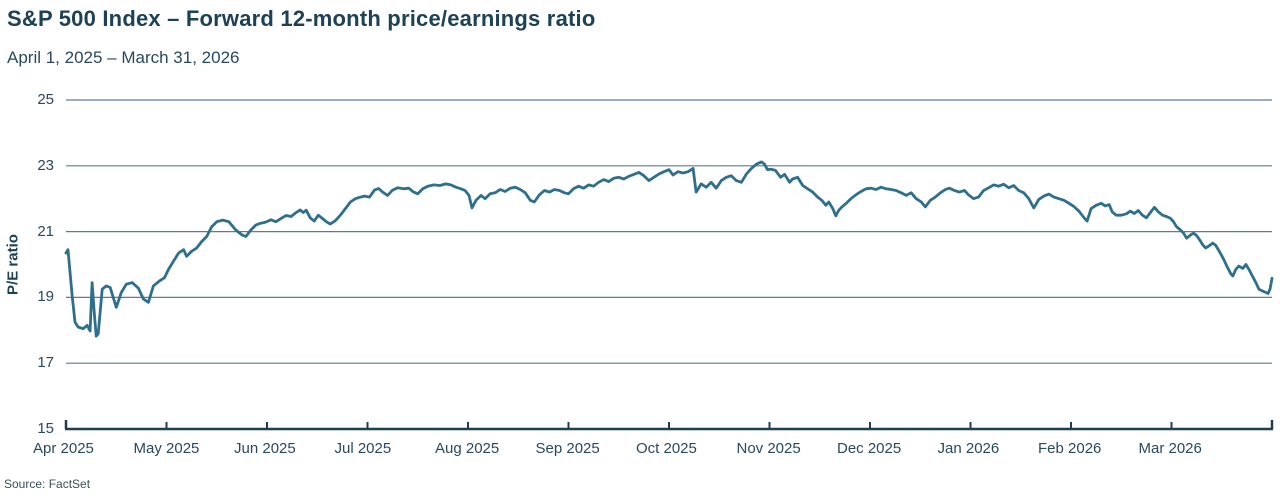 This screenshot has height=500, width=1280. I want to click on x-tick-label-Oct-2025: Oct 2025, so click(666, 448).